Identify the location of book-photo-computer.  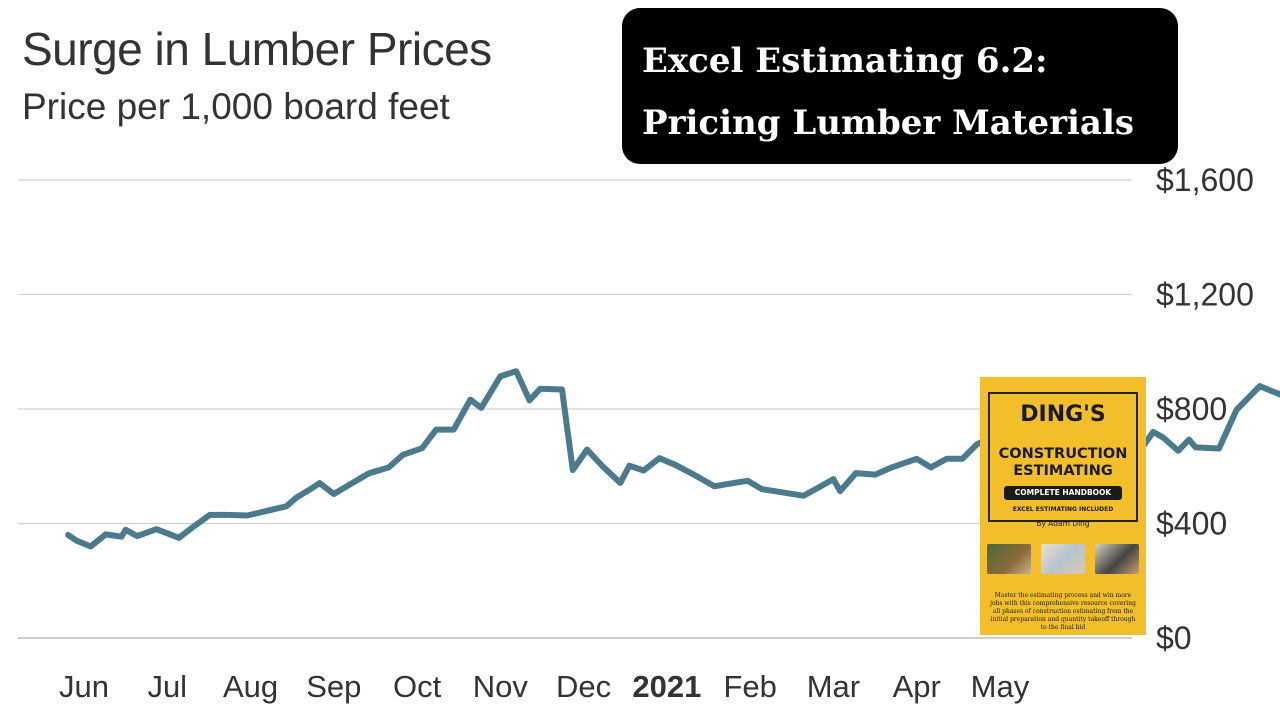
(1117, 559).